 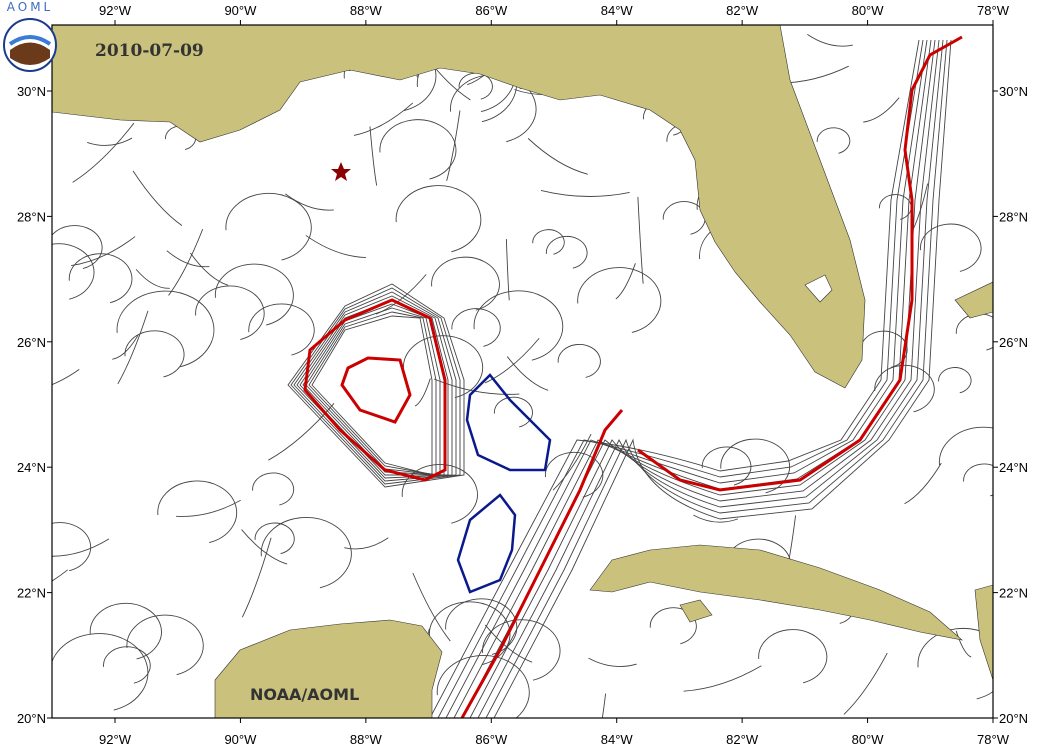 What do you see at coordinates (328, 668) in the screenshot?
I see `yucatan` at bounding box center [328, 668].